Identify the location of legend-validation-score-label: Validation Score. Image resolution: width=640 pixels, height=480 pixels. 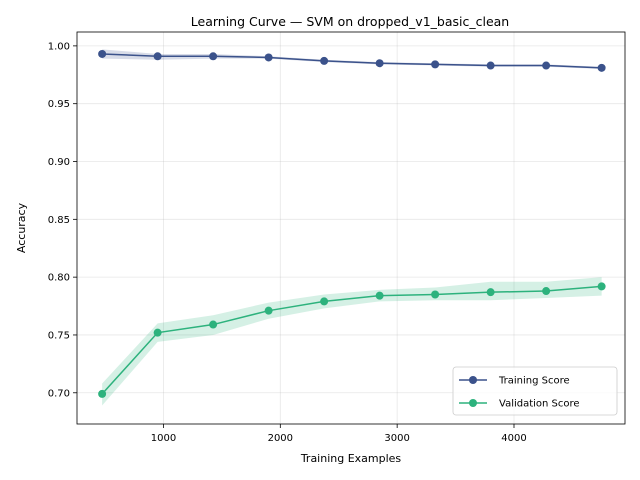
(539, 404).